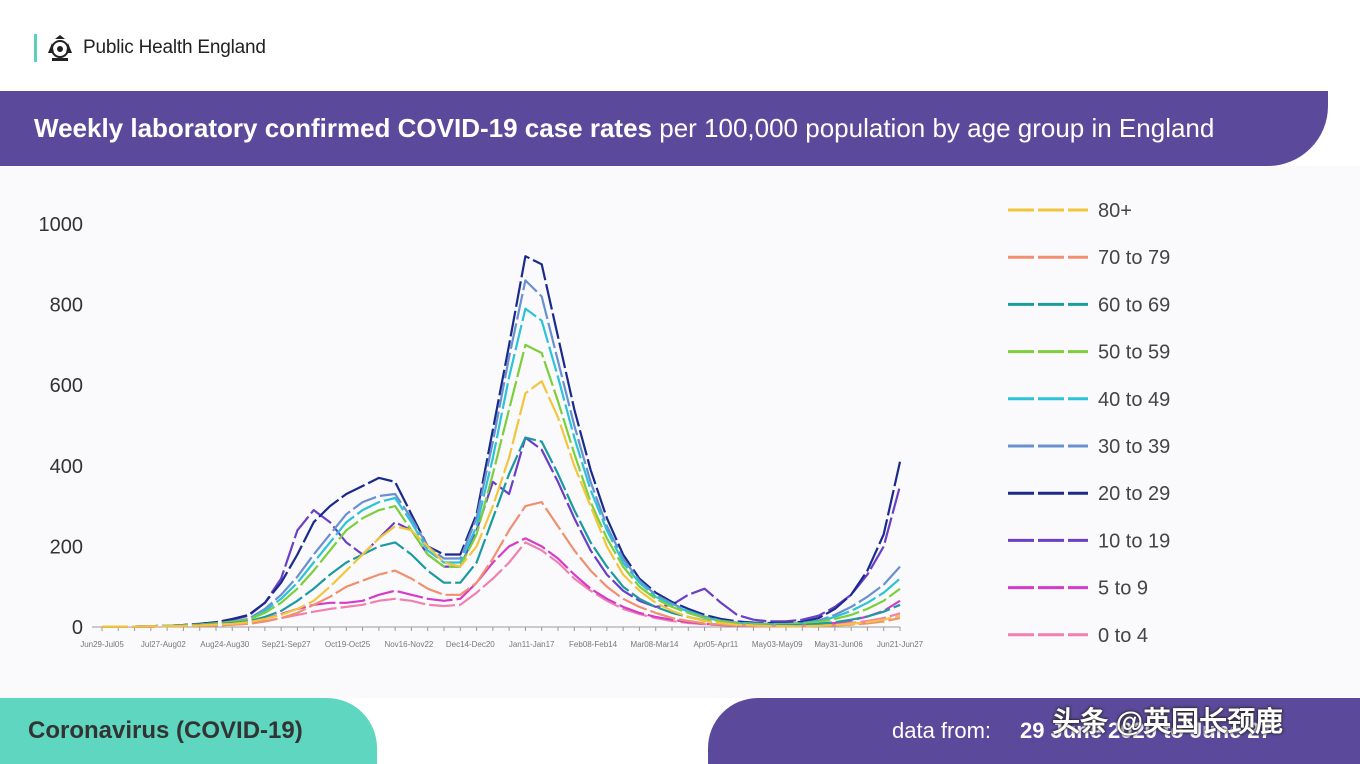 The width and height of the screenshot is (1360, 764). Describe the element at coordinates (66, 386) in the screenshot. I see `y-tick-label: 600` at that location.